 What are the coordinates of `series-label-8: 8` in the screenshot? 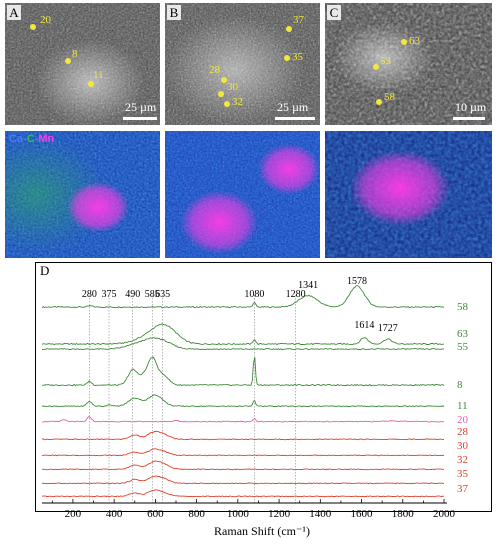 It's located at (460, 385).